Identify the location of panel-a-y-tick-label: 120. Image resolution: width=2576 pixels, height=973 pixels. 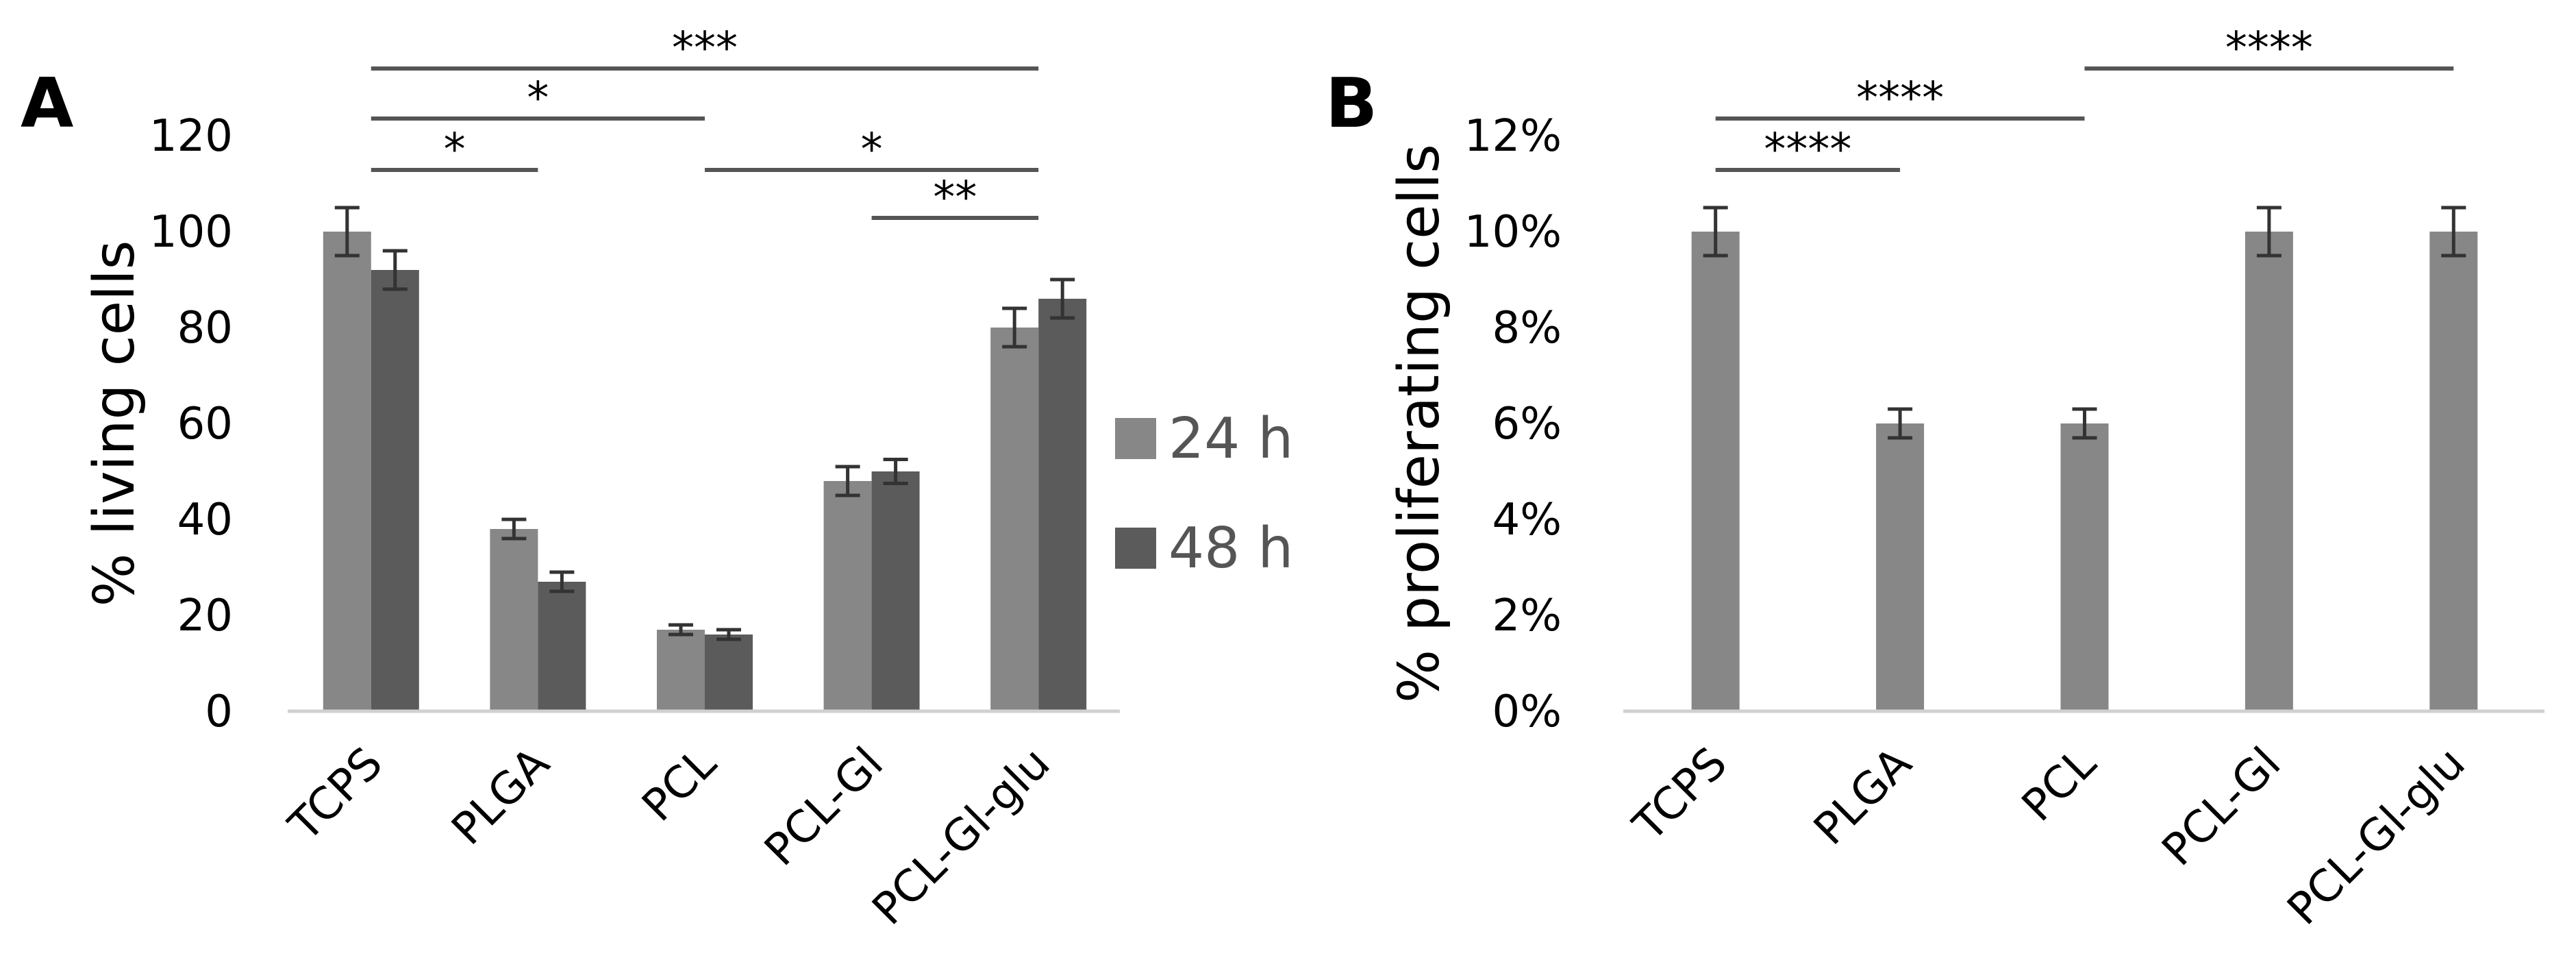
(191, 136).